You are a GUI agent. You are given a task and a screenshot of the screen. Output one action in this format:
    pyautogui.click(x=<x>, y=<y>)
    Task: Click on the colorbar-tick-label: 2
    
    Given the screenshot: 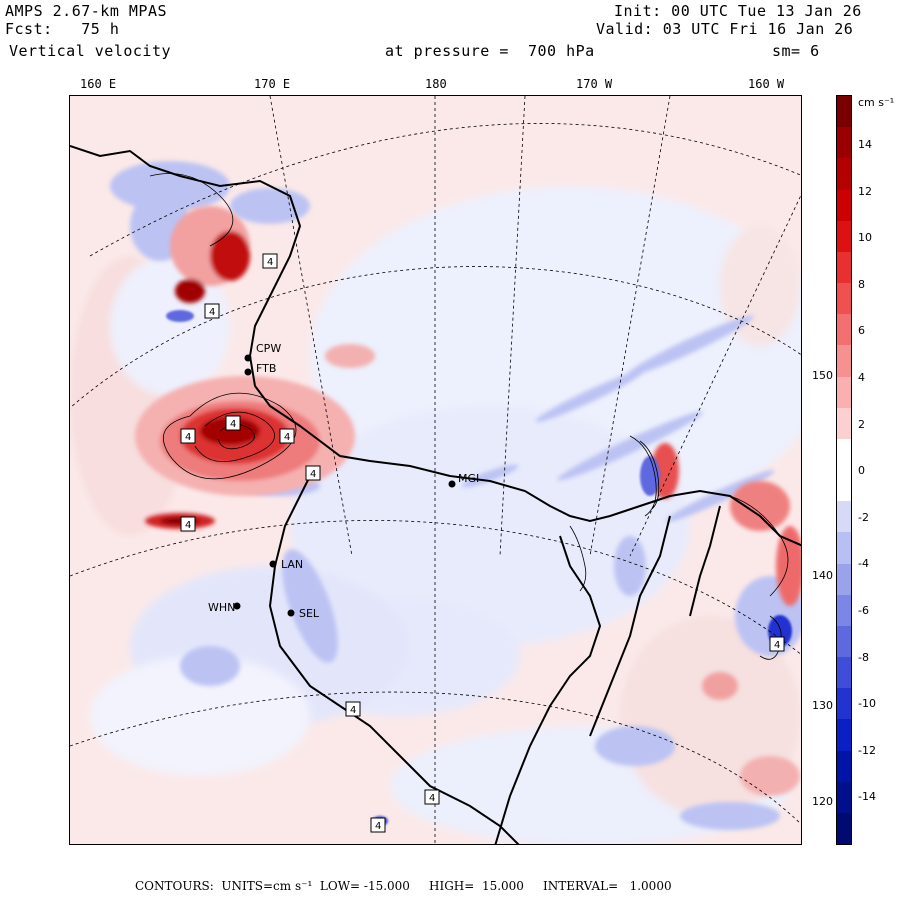 What is the action you would take?
    pyautogui.click(x=861, y=424)
    